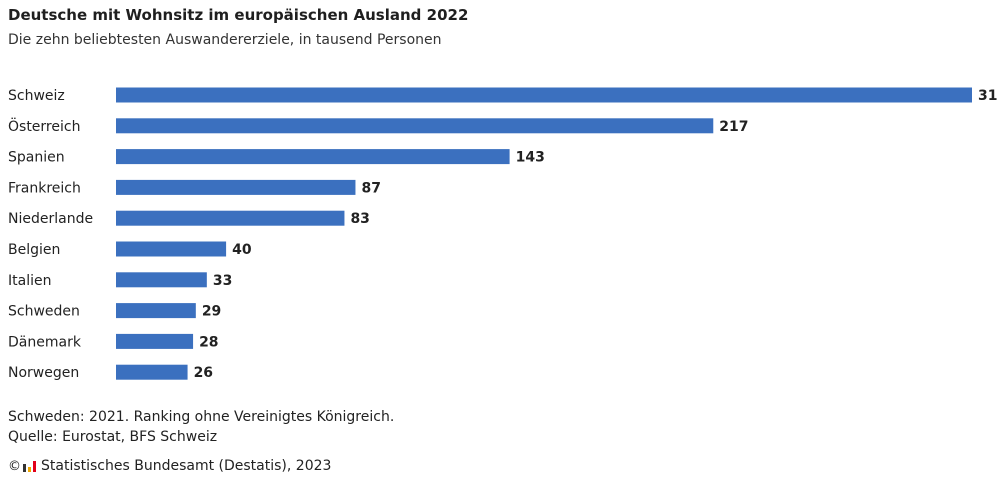  I want to click on value-label: 87, so click(370, 188).